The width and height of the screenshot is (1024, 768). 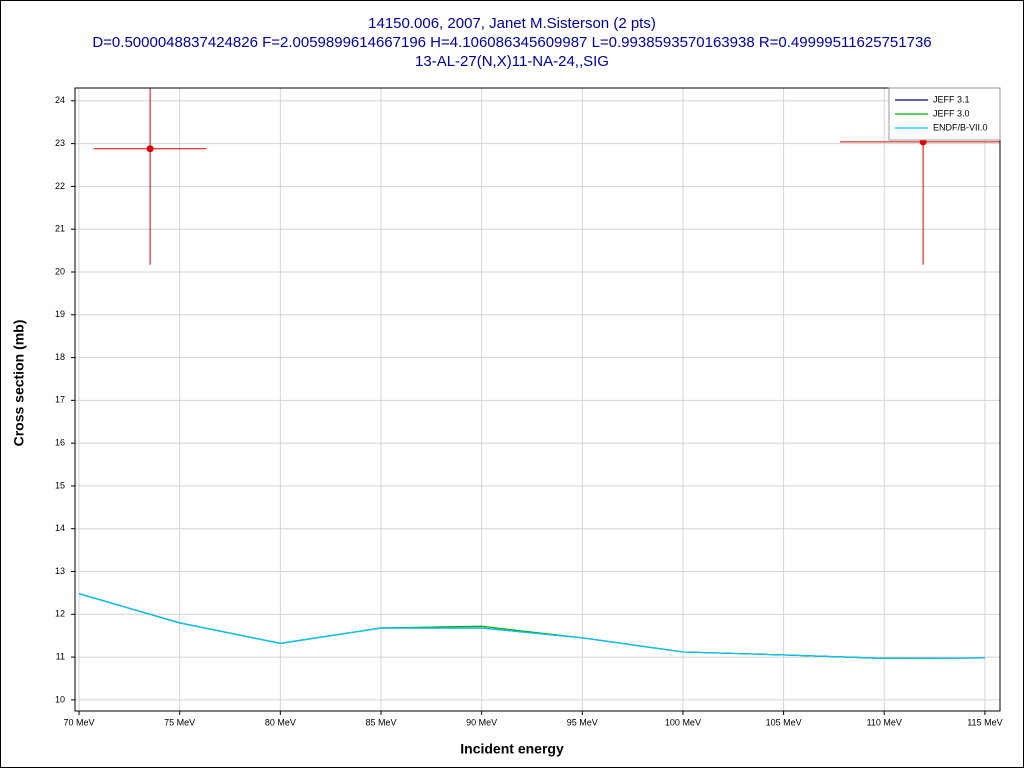 What do you see at coordinates (951, 99) in the screenshot?
I see `legend-label: JEFF 3.1` at bounding box center [951, 99].